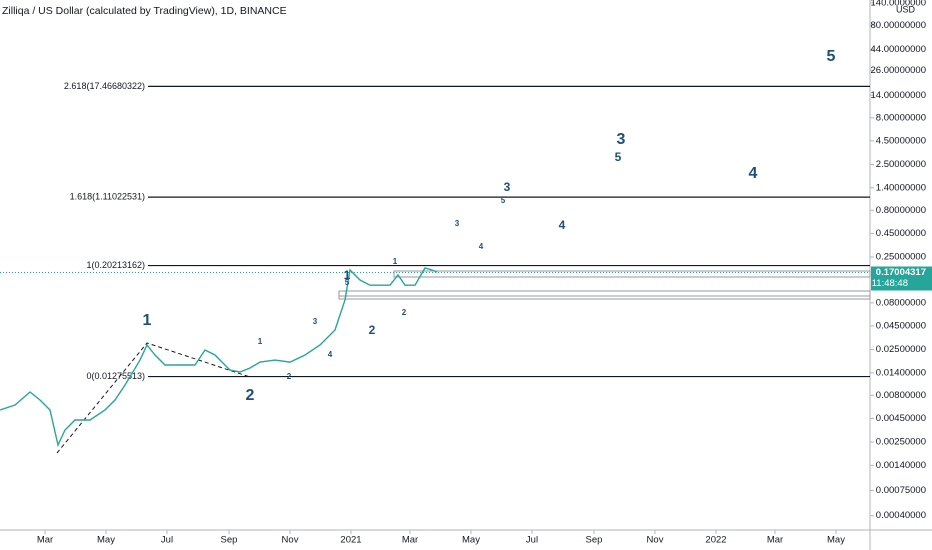  I want to click on y-tick-label: 0.00800000, so click(901, 395).